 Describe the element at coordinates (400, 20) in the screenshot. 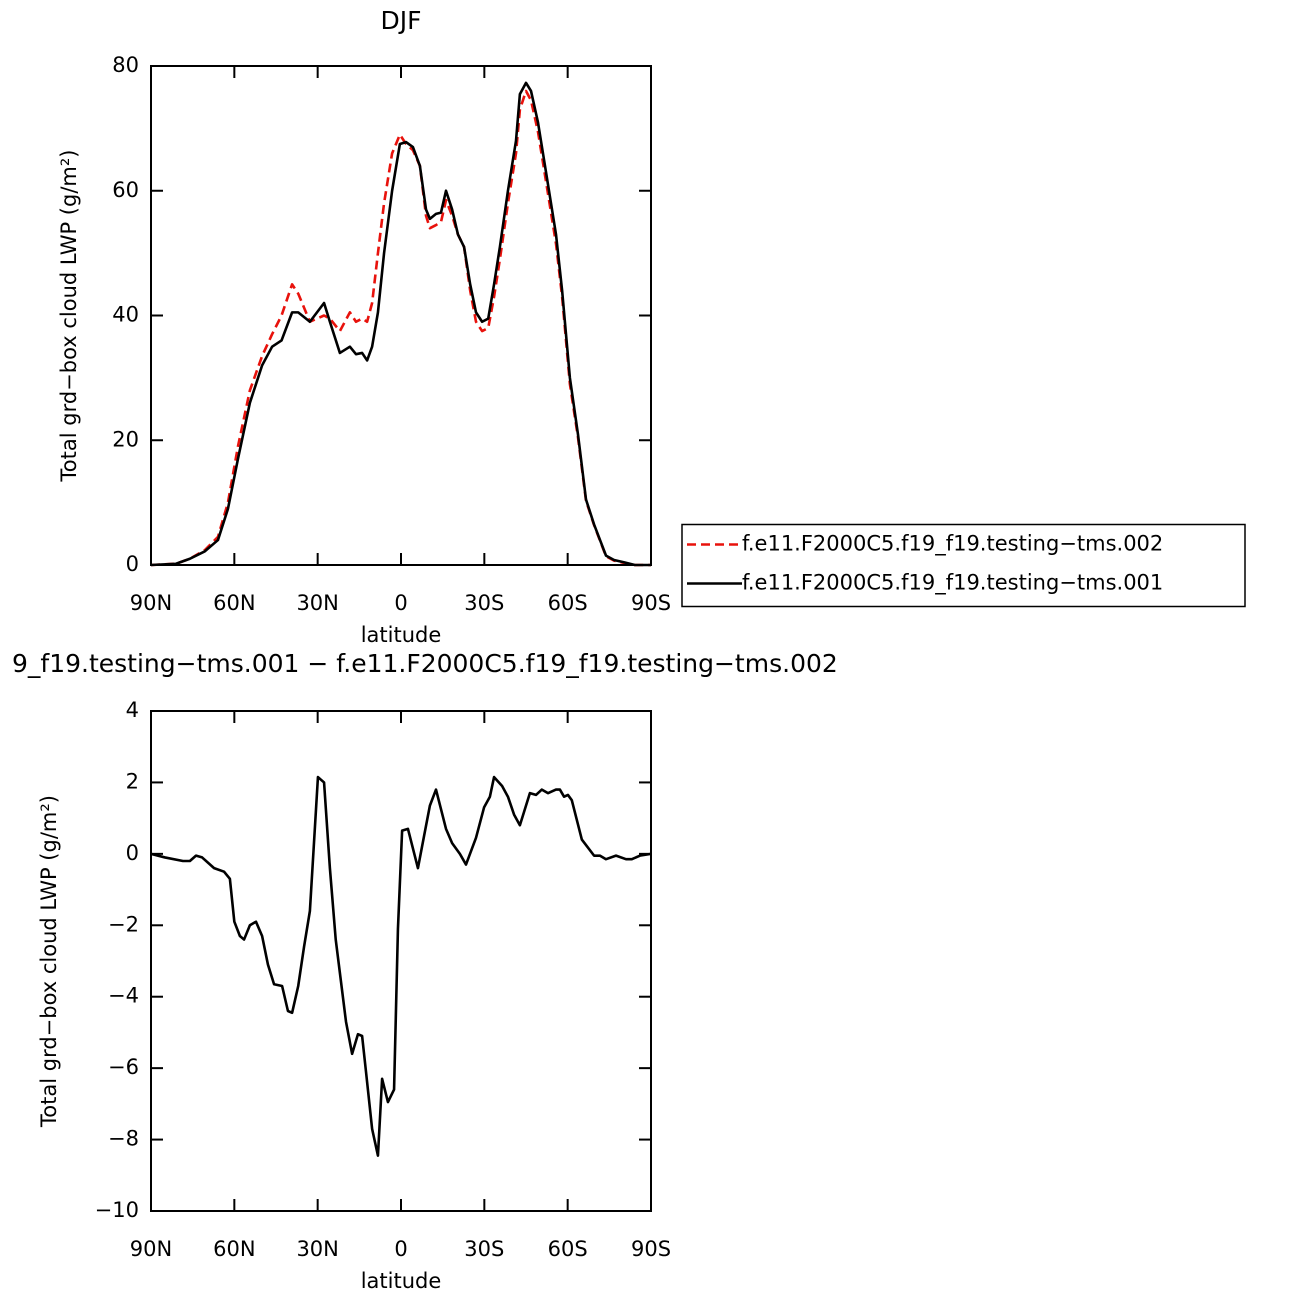

I see `chart-title: DJF` at that location.